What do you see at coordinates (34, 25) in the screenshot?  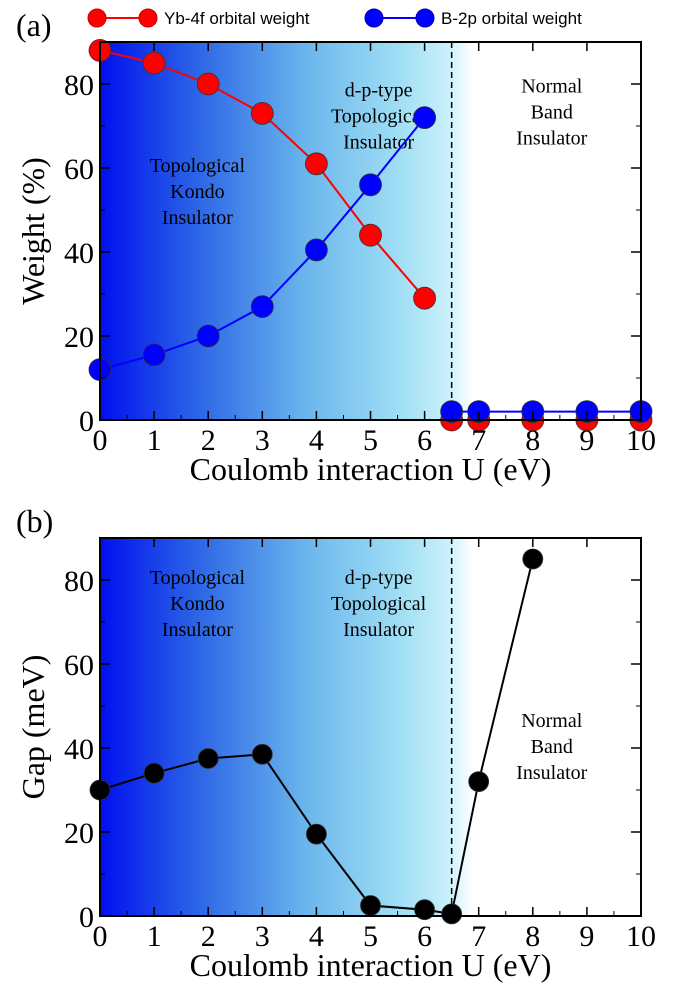 I see `panel-label-a: (a)` at bounding box center [34, 25].